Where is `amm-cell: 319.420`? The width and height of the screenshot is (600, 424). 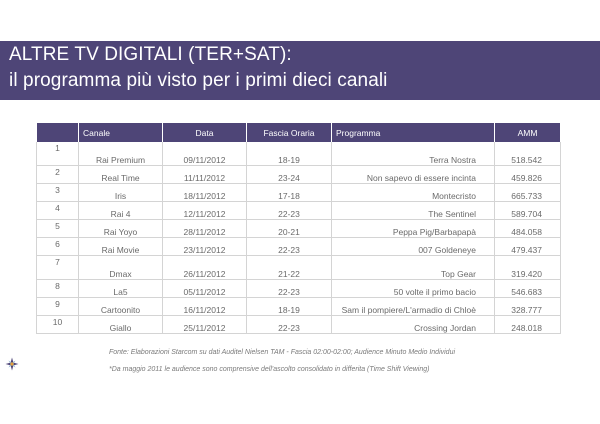 amm-cell: 319.420 is located at coordinates (527, 267).